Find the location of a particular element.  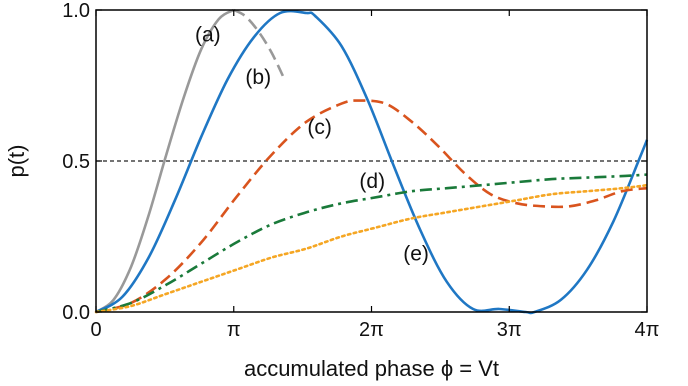

x-tick-label-0: 0 is located at coordinates (95, 330).